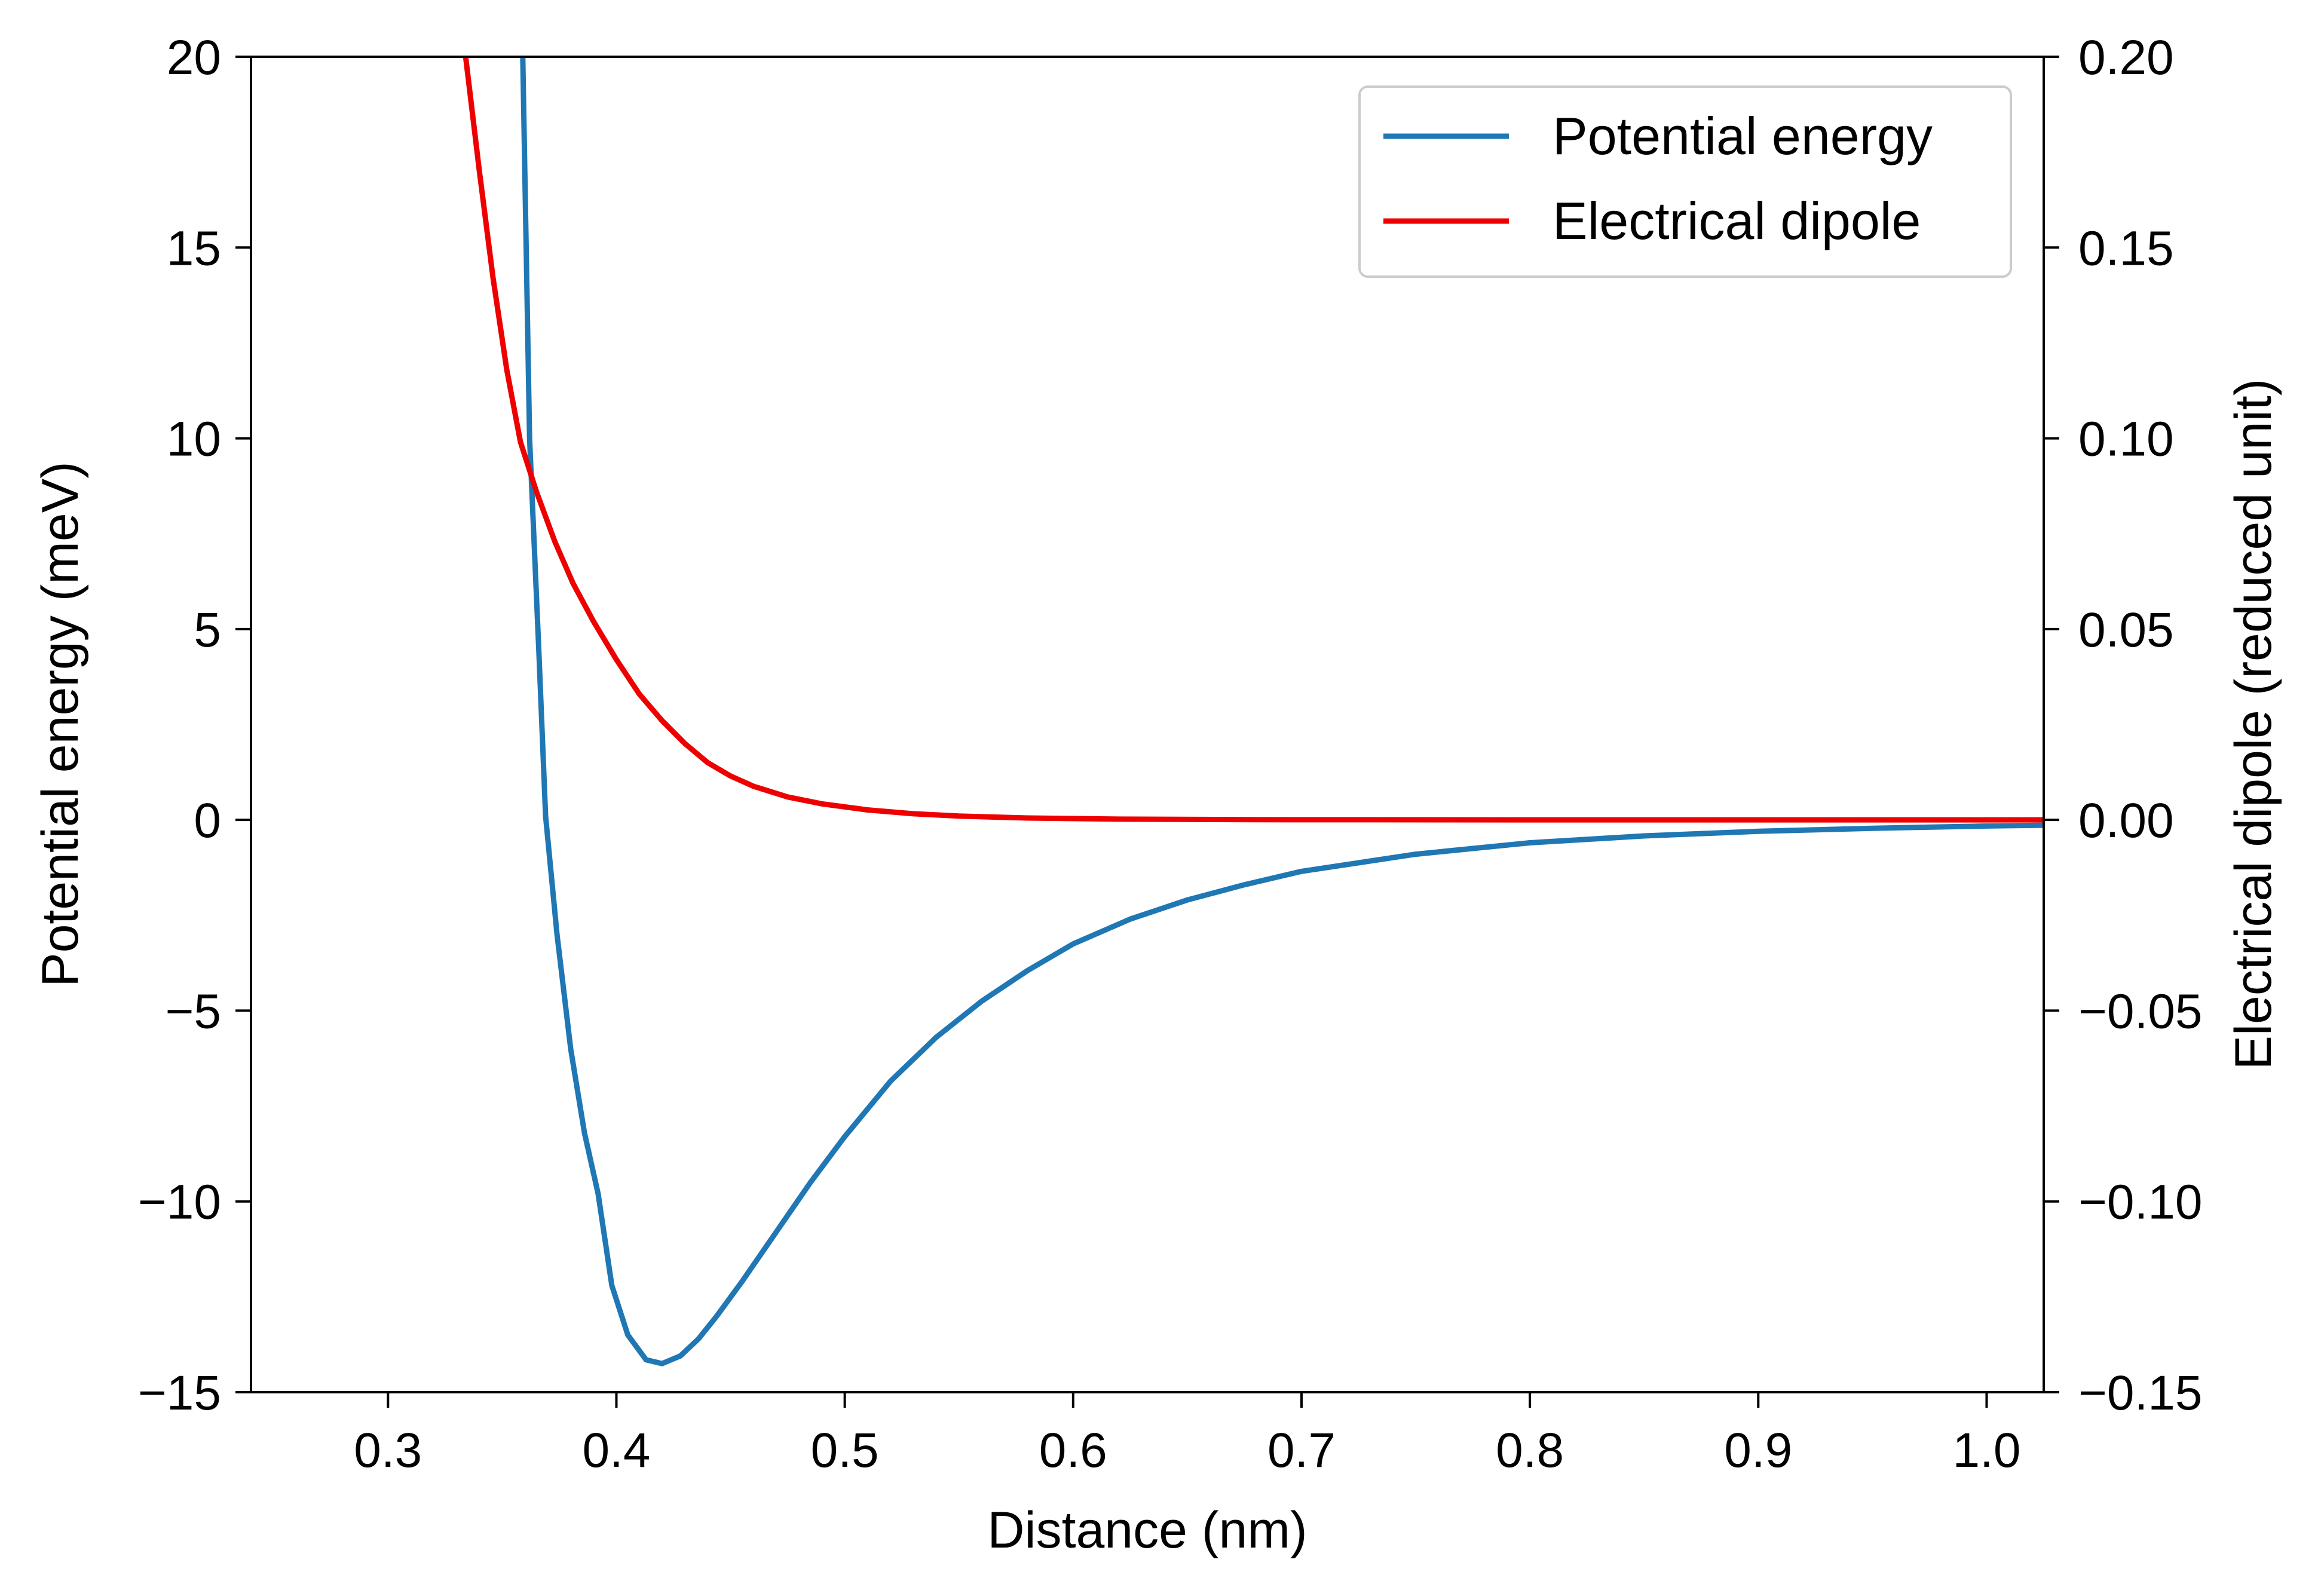  What do you see at coordinates (2126, 248) in the screenshot?
I see `y2-tick-label: 0.15` at bounding box center [2126, 248].